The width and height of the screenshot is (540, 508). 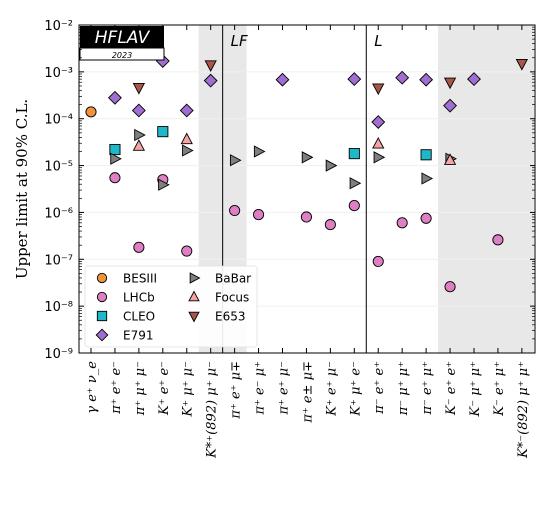 What do you see at coordinates (331, 389) in the screenshot?
I see `x-tick-label: K⁺ e⁺ μ⁻` at bounding box center [331, 389].